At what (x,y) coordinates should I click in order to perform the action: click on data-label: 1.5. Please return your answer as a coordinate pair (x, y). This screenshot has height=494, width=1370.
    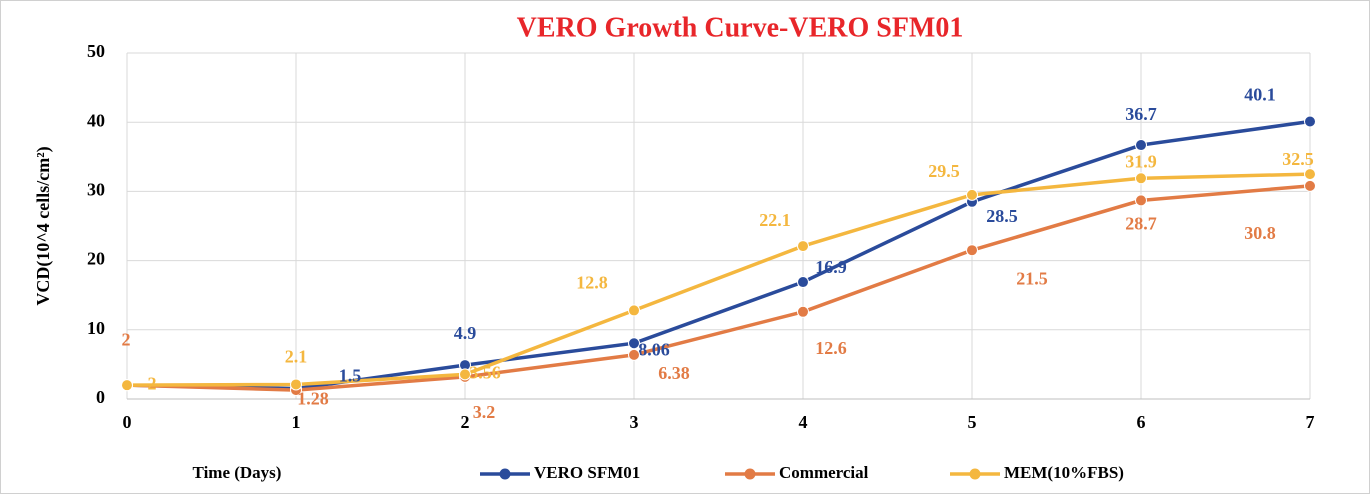
    Looking at the image, I should click on (350, 376).